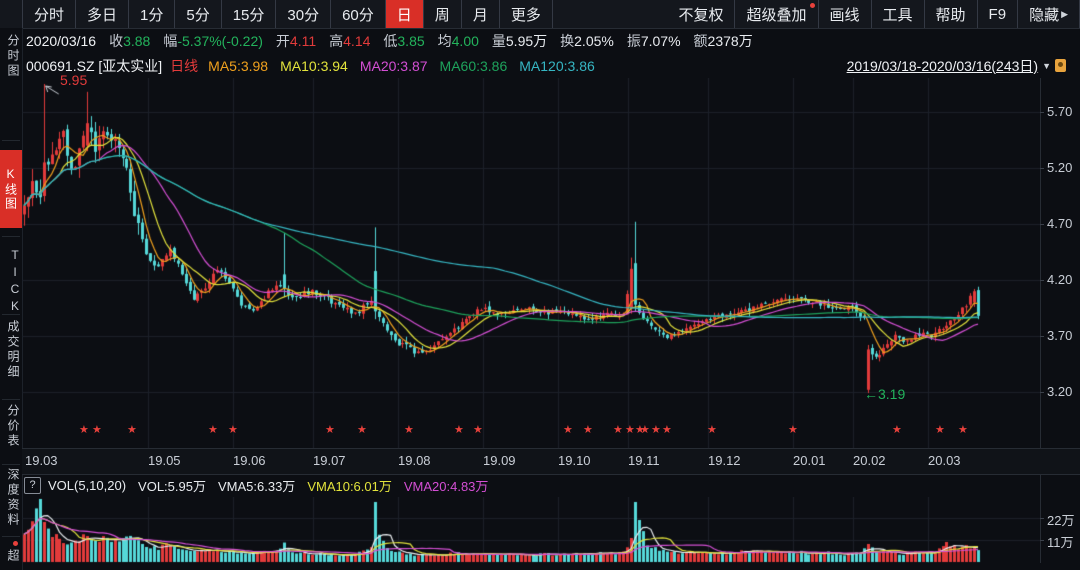  I want to click on left-sidebar: 分时图 K线图 TICK 成交明细分价表深度资料超, so click(11, 299).